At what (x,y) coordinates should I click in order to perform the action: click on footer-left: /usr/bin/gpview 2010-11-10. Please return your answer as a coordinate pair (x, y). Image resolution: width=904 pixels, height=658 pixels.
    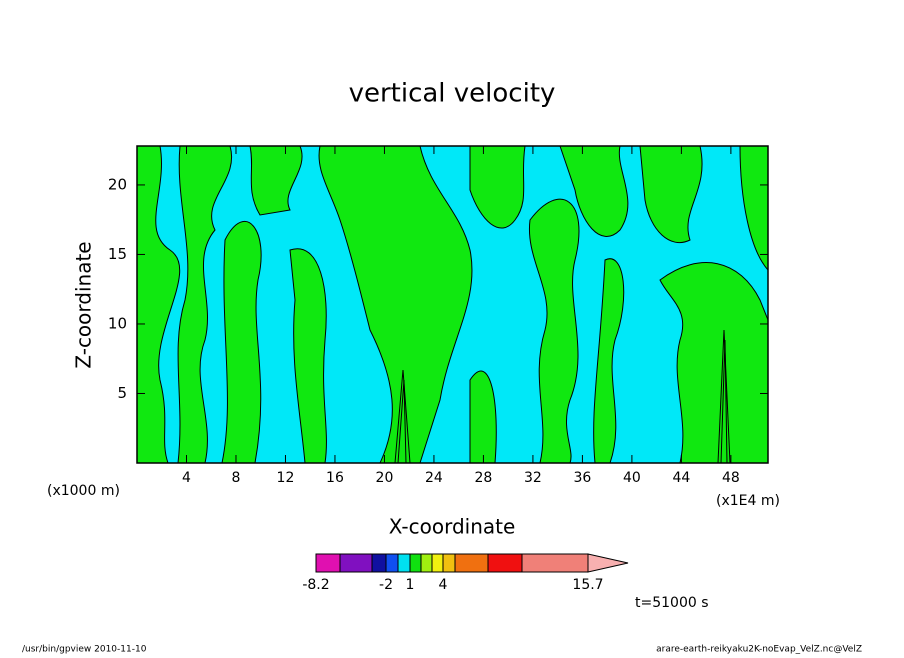
    Looking at the image, I should click on (84, 650).